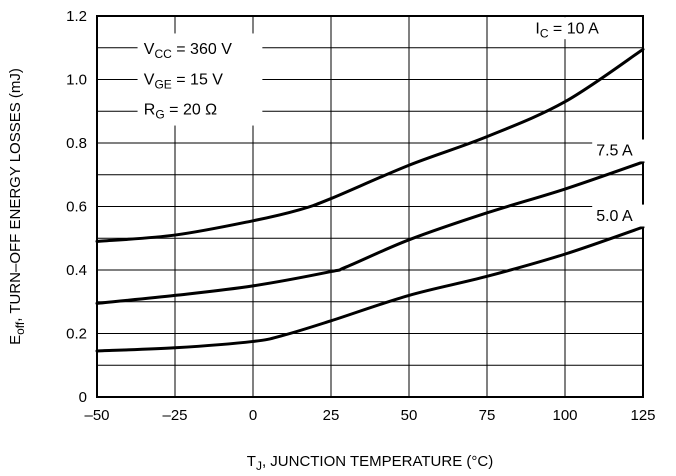  I want to click on y-tick-label: 0.2, so click(76, 334).